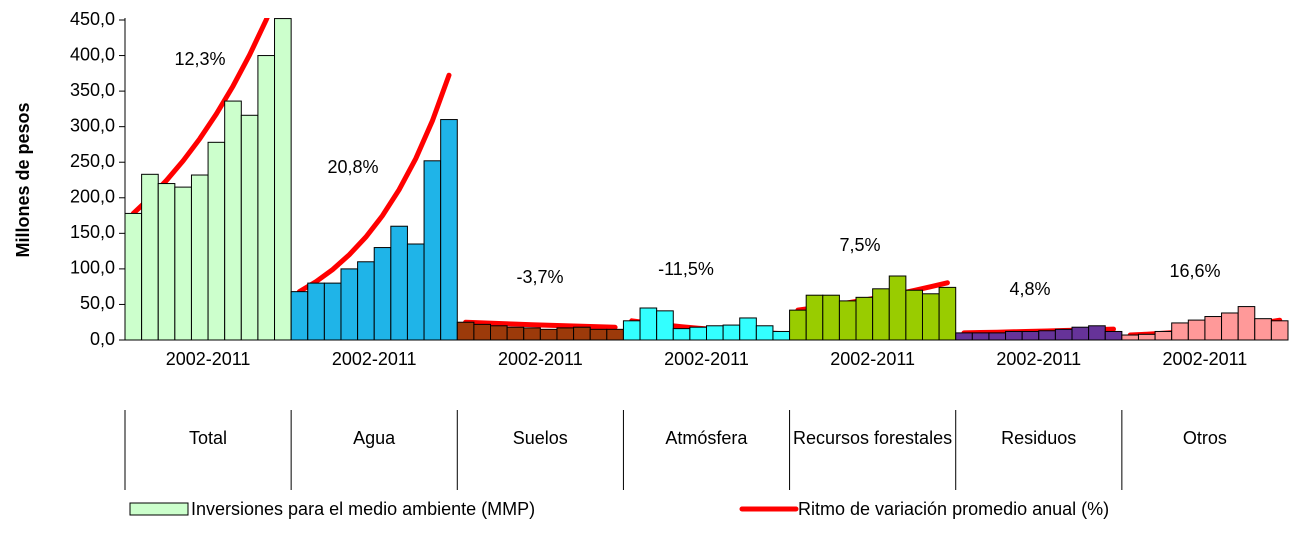 The width and height of the screenshot is (1289, 546). Describe the element at coordinates (92, 268) in the screenshot. I see `y-tick-label: 100,0` at that location.